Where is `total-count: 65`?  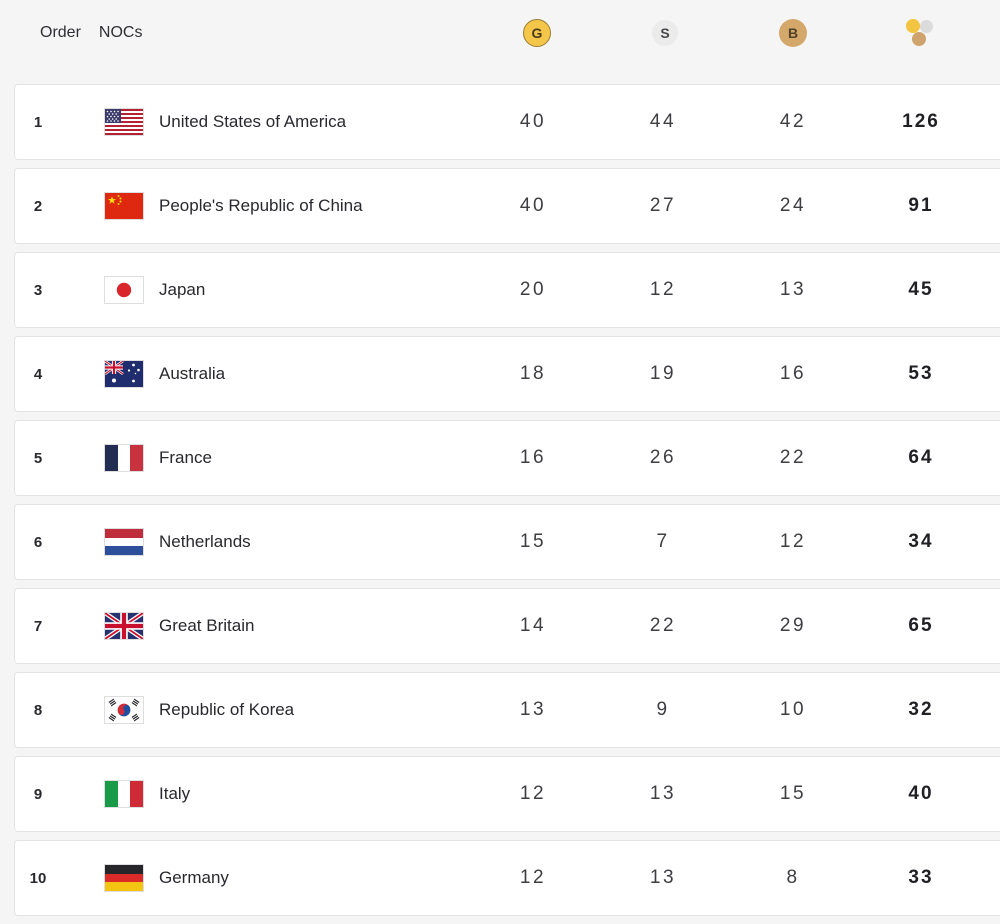
total-count: 65 is located at coordinates (921, 625).